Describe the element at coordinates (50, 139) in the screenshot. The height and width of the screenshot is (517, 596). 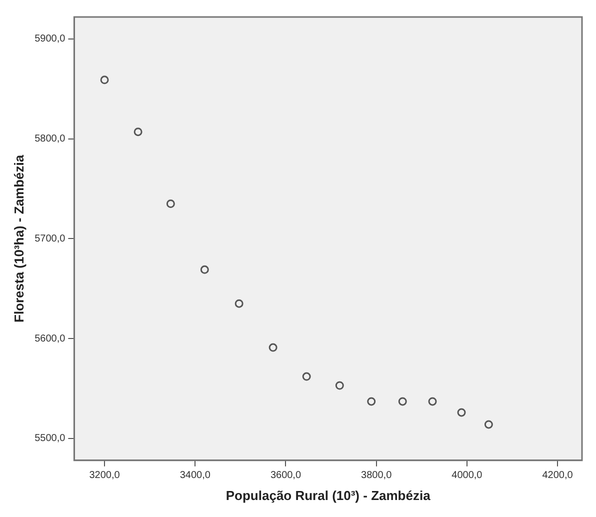
I see `y-tick-label: 5800,0` at that location.